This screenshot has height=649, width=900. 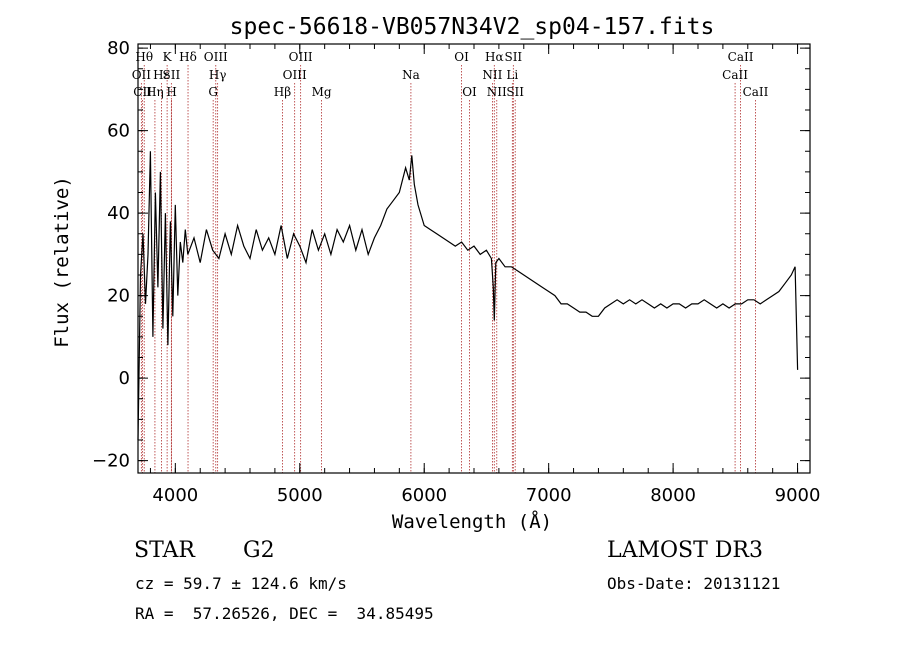 I want to click on y-tick-label: 20, so click(x=118, y=296).